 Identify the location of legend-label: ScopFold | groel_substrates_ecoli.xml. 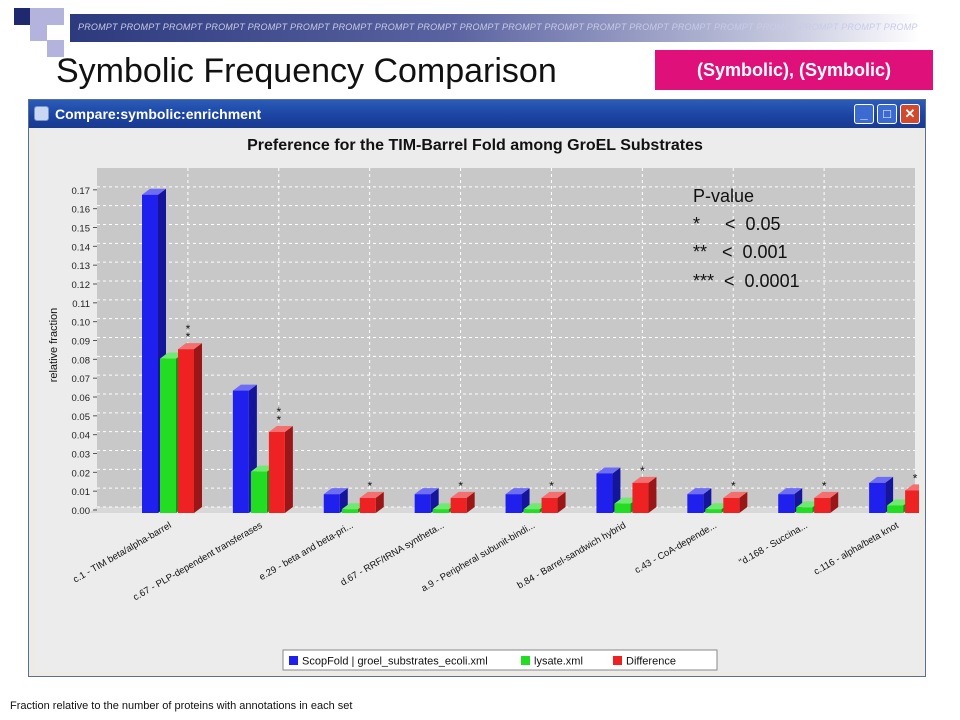
(395, 662).